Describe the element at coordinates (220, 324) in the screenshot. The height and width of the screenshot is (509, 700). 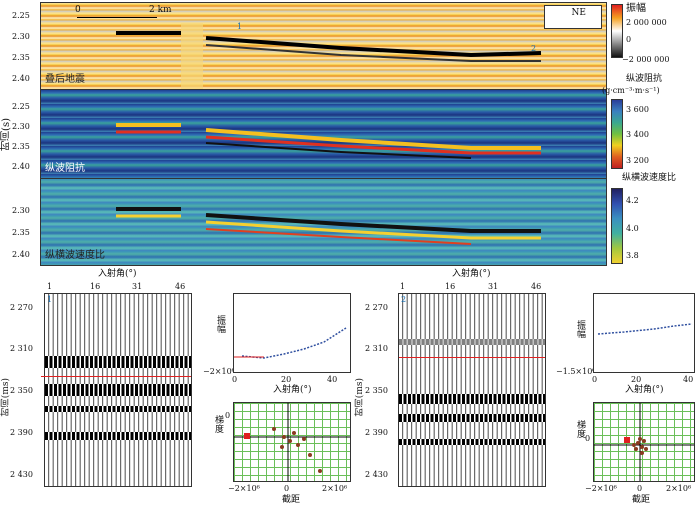
I see `left-amp-ylabel: 振幅` at that location.